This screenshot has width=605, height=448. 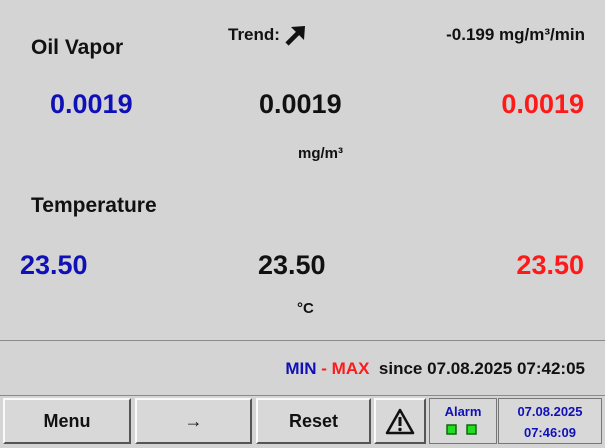 What do you see at coordinates (550, 368) in the screenshot?
I see `status-time: 07:42:05` at bounding box center [550, 368].